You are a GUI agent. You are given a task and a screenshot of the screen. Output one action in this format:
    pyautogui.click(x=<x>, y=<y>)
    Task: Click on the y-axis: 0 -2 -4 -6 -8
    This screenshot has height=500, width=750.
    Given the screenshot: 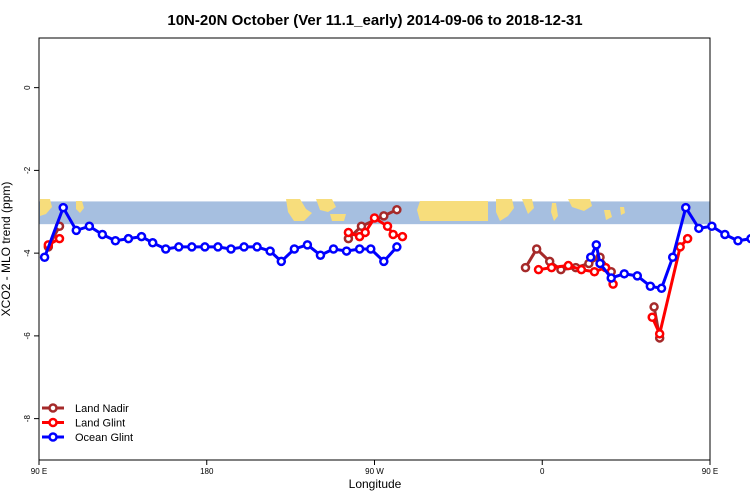 What is the action you would take?
    pyautogui.click(x=31, y=253)
    